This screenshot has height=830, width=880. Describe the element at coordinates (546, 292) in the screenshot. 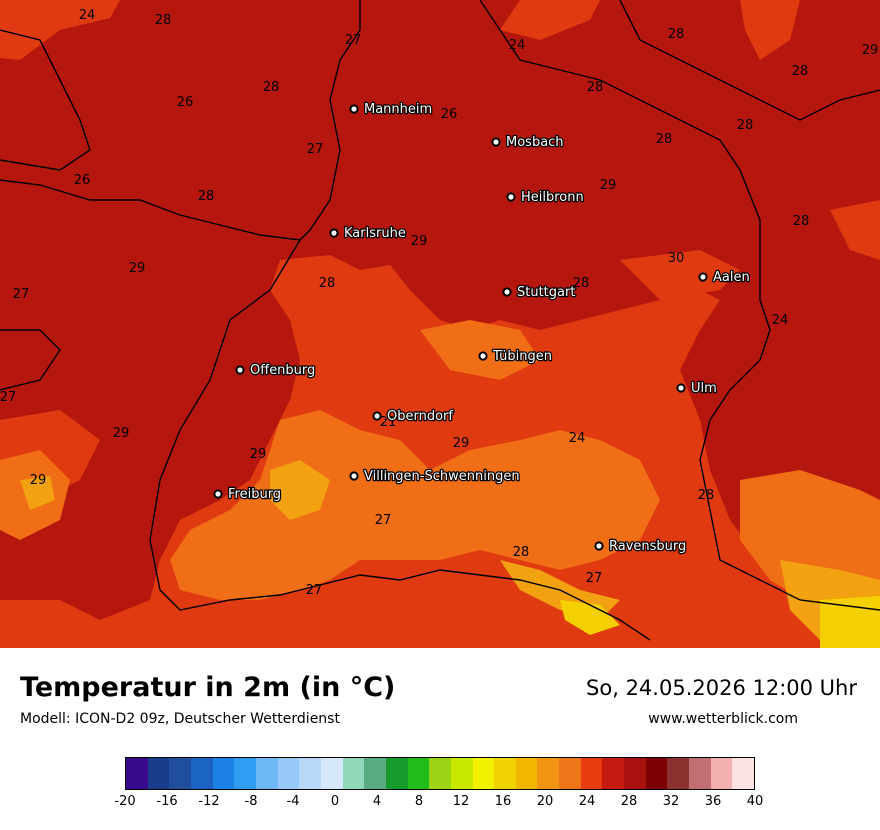

I see `city-label: Stuttgart` at that location.